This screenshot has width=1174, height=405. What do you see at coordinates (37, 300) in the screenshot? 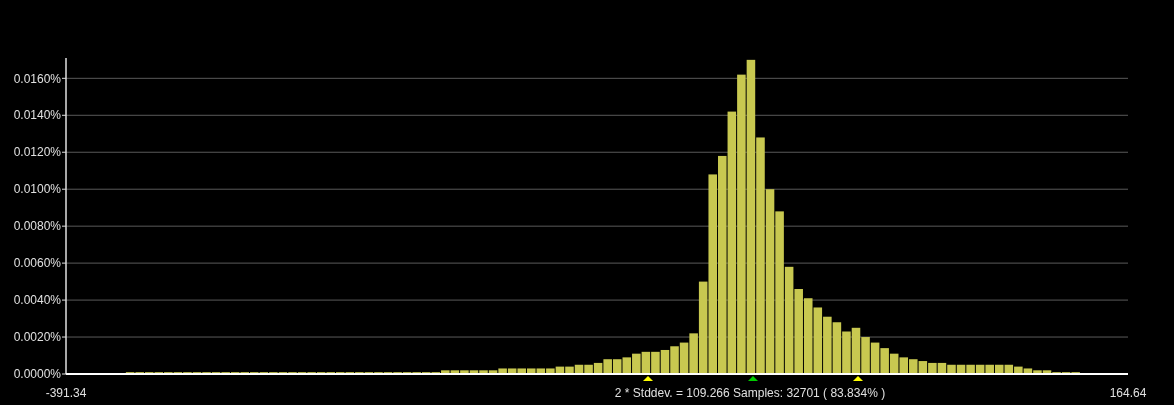
I see `y-tick-label: 0.0040%` at bounding box center [37, 300].